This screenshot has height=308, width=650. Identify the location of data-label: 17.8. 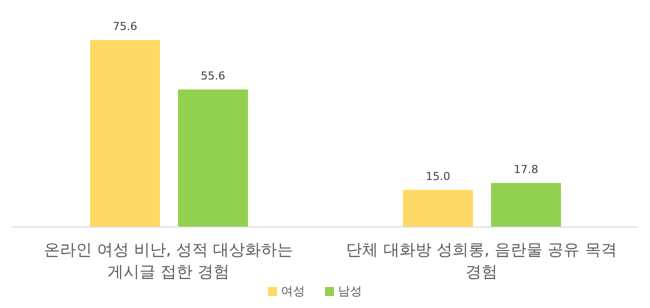
(526, 169).